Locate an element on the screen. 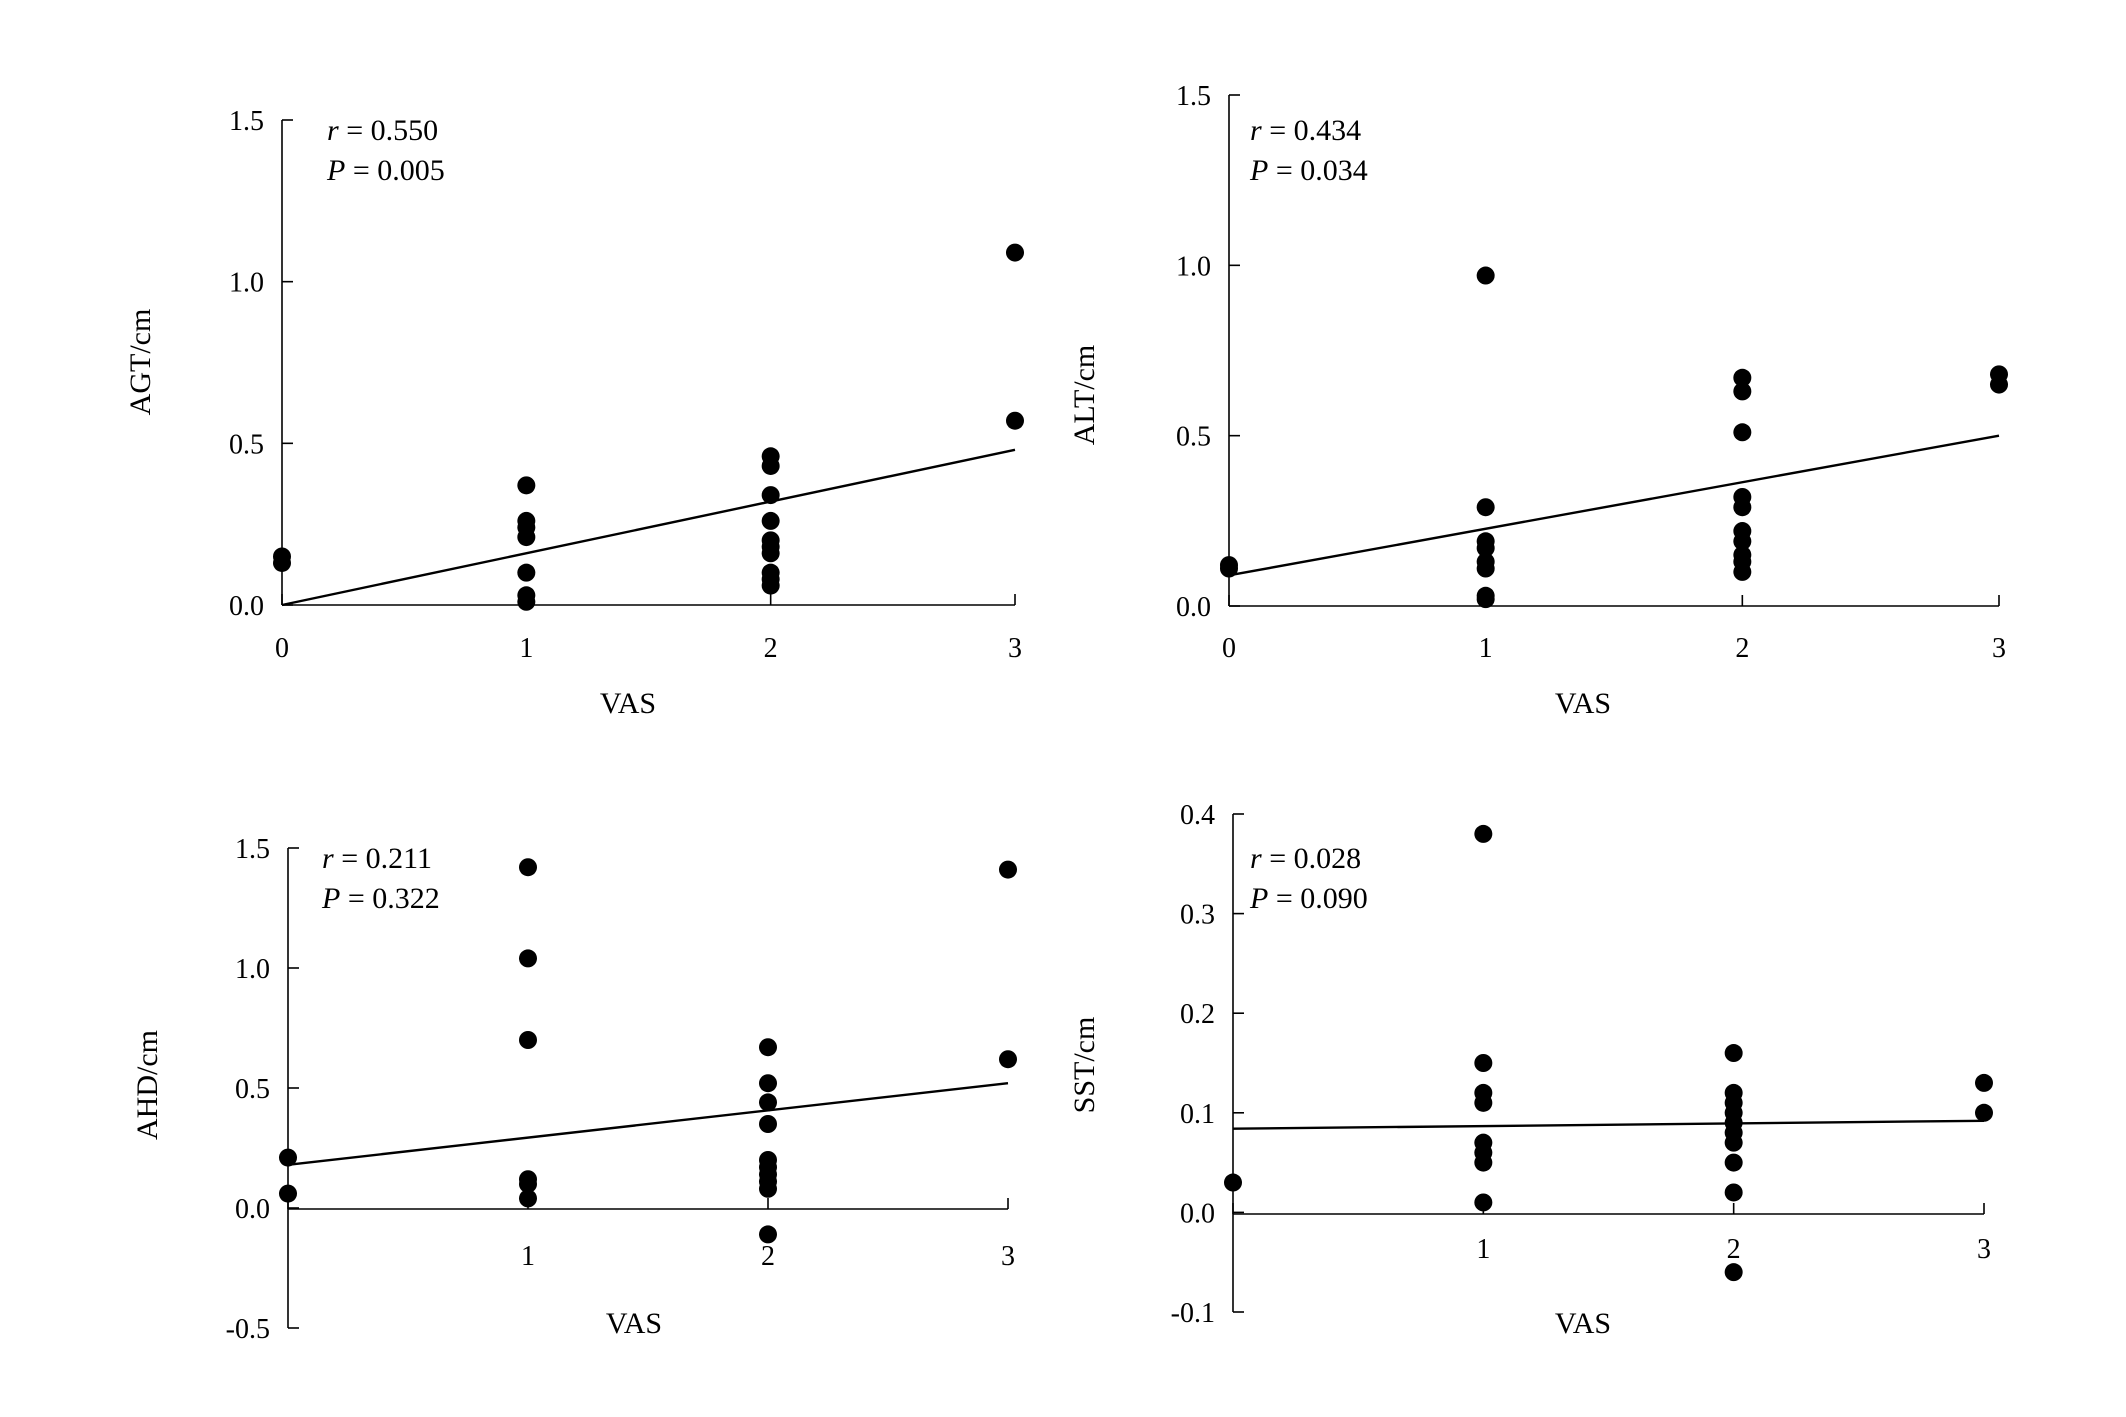  y-tick-label: 0.4 is located at coordinates (1197, 815).